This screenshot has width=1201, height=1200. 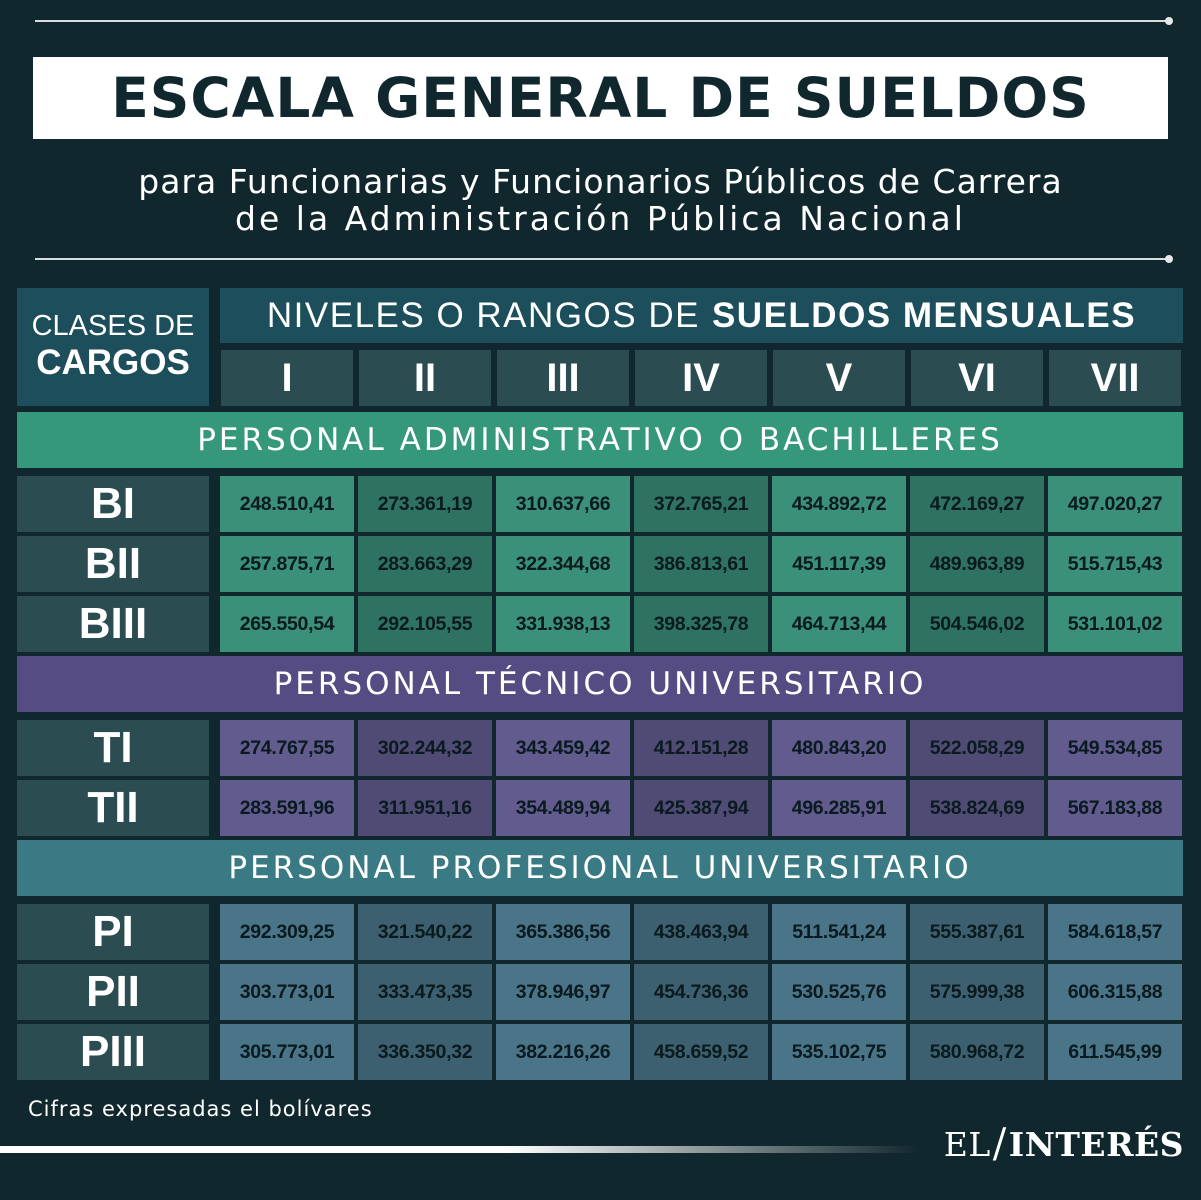 I want to click on section-tecnico: PERSONAL TÉCNICO UNIVERSITARIO, so click(x=600, y=684).